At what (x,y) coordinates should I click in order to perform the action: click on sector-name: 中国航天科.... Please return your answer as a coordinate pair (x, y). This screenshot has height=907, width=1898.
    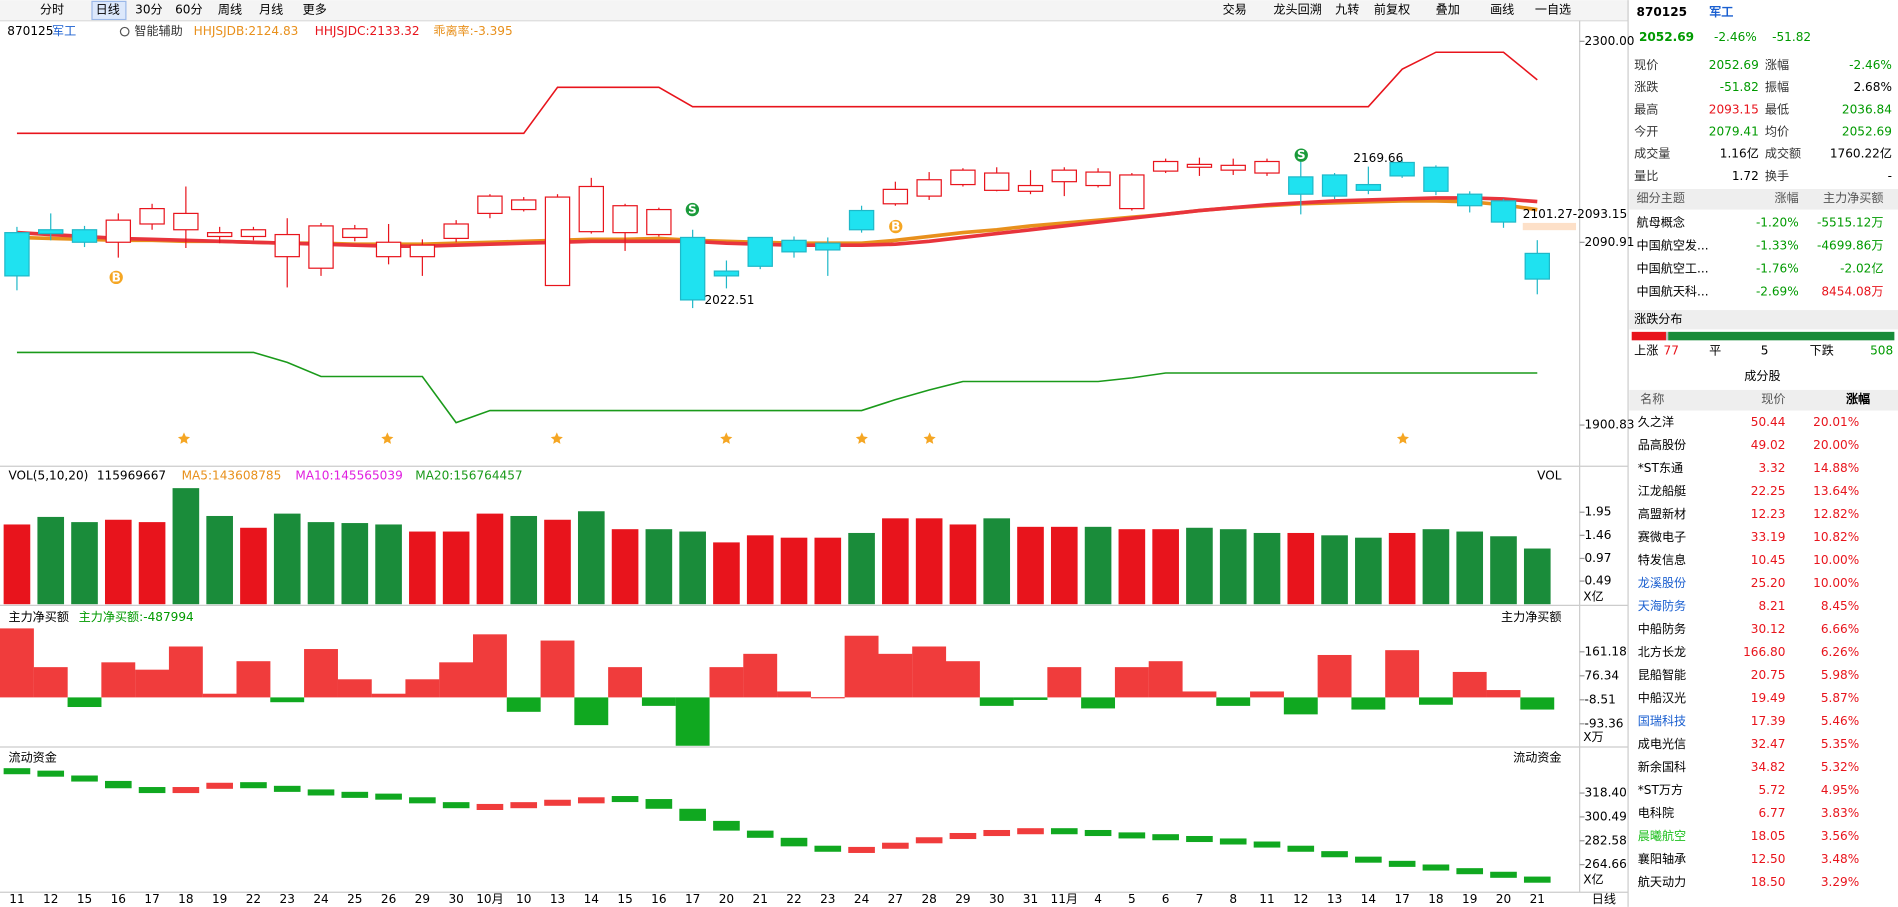
    Looking at the image, I should click on (1673, 290).